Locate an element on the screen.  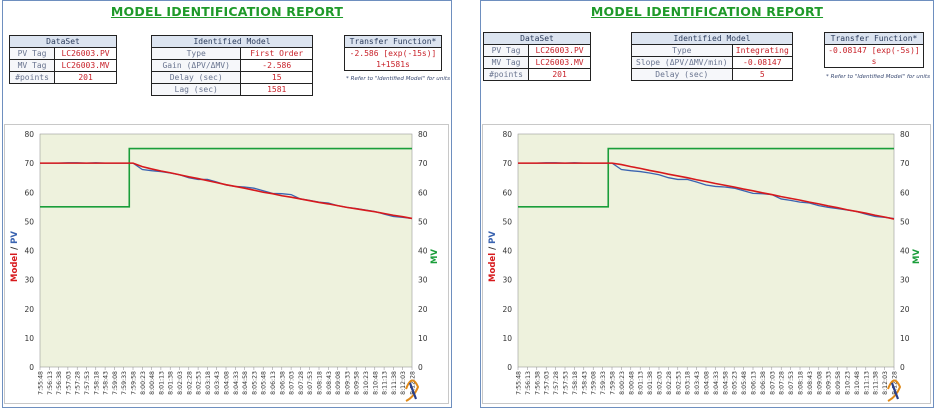
y-tick-label-right: 80 is located at coordinates (905, 134).